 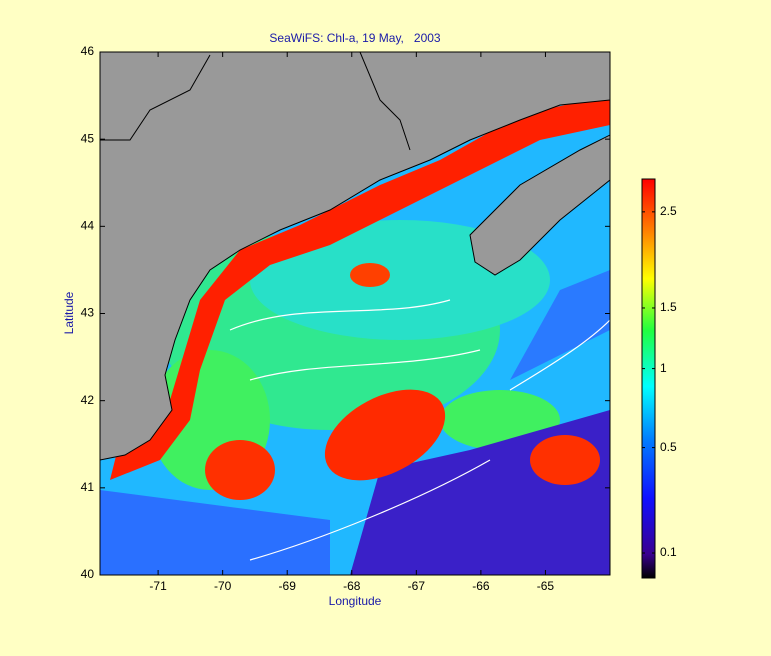 I want to click on y-tick-label: 44, so click(x=88, y=226).